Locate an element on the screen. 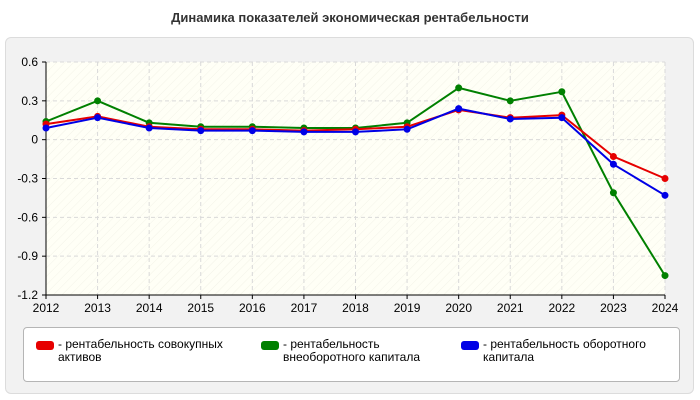  x-tick-label: 2012 is located at coordinates (46, 308).